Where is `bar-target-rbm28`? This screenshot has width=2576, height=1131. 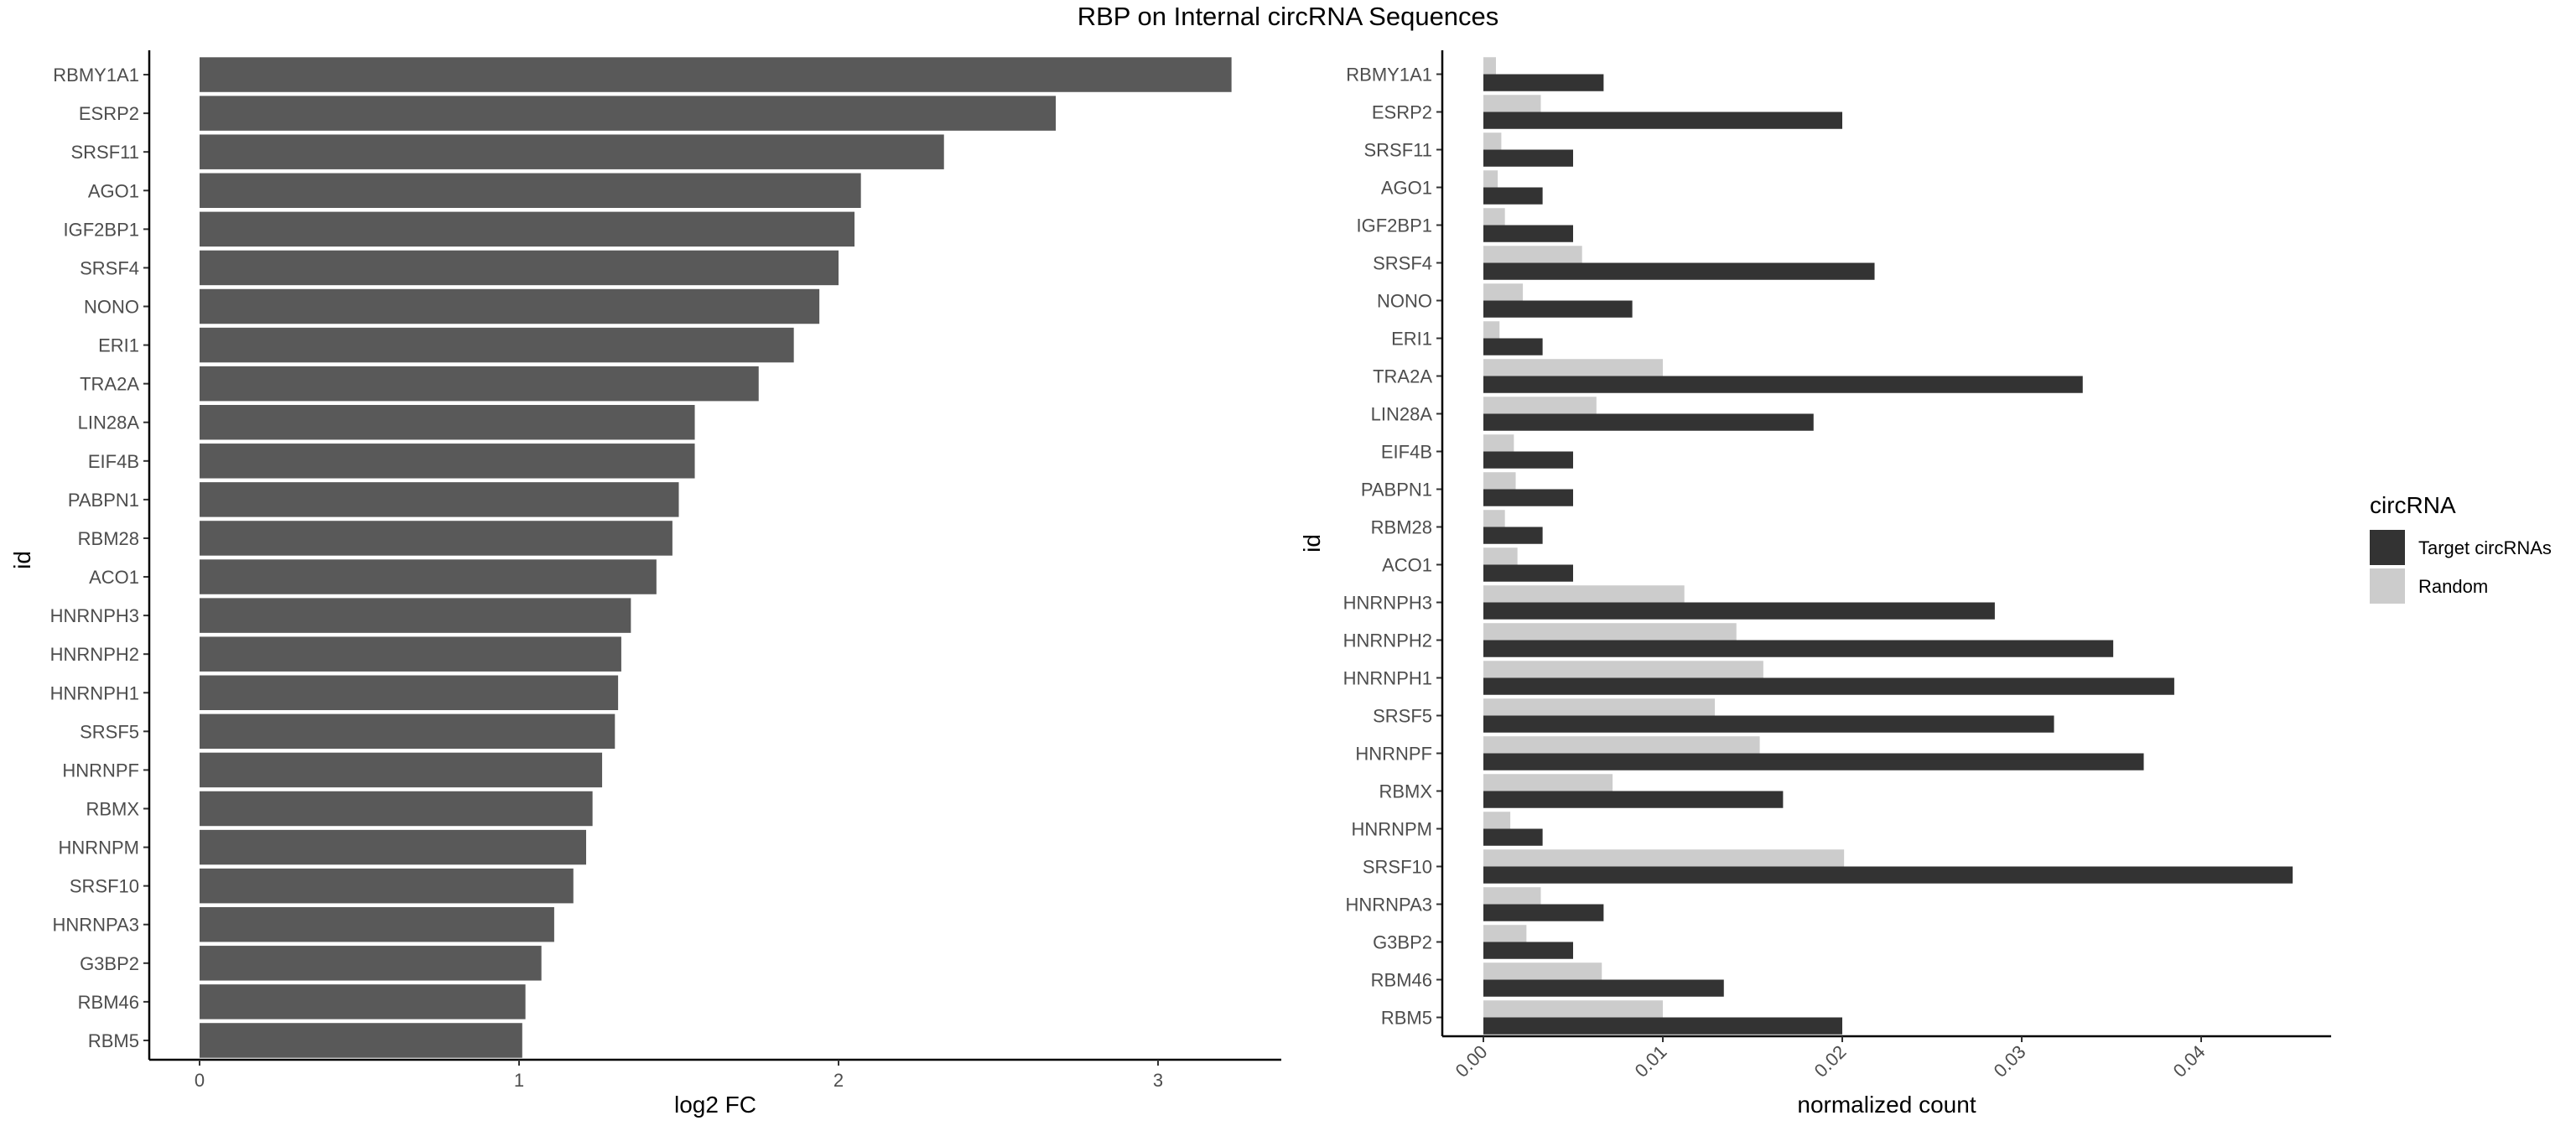
bar-target-rbm28 is located at coordinates (1513, 535).